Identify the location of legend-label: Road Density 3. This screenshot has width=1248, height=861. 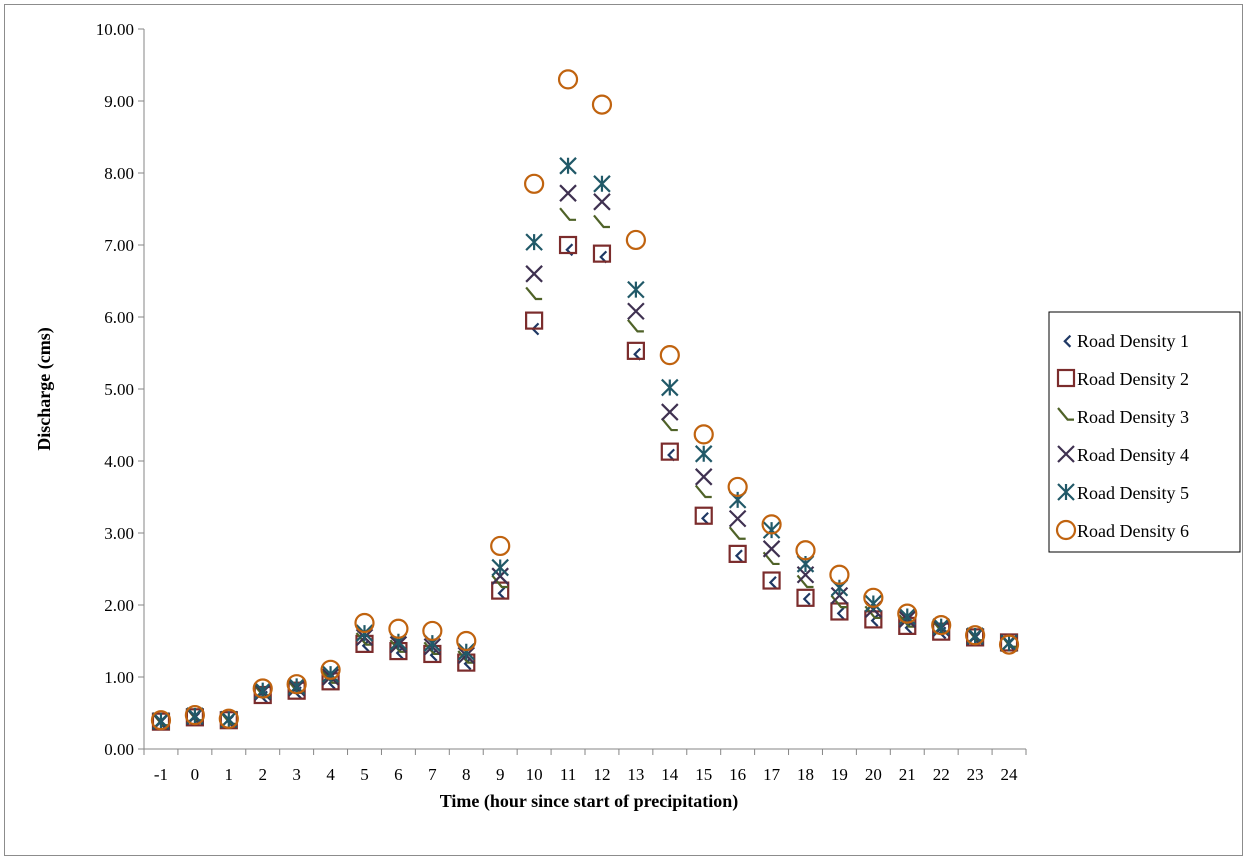
(1133, 417).